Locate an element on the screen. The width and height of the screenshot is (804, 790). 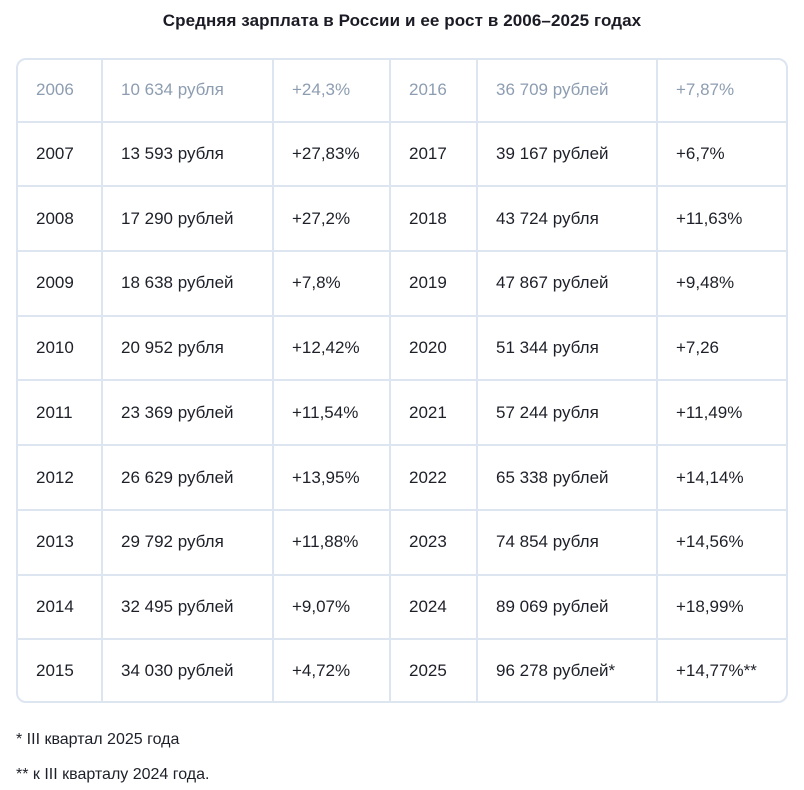
growth-cell: +9,07% is located at coordinates (332, 607).